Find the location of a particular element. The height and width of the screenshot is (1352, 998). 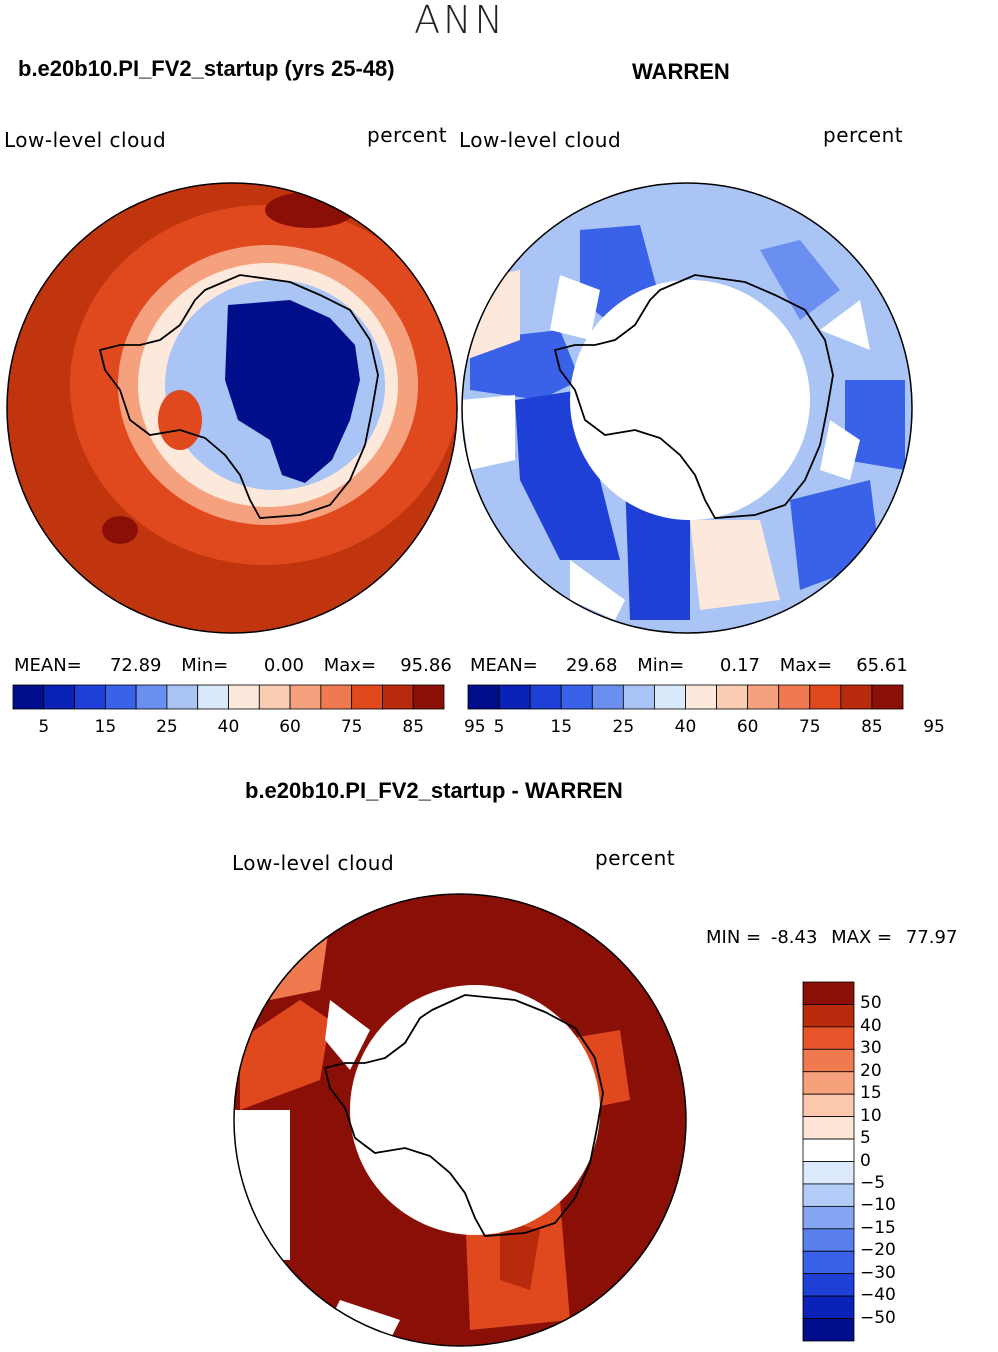

colorbar-diff-tick-label: 40 is located at coordinates (871, 1025).